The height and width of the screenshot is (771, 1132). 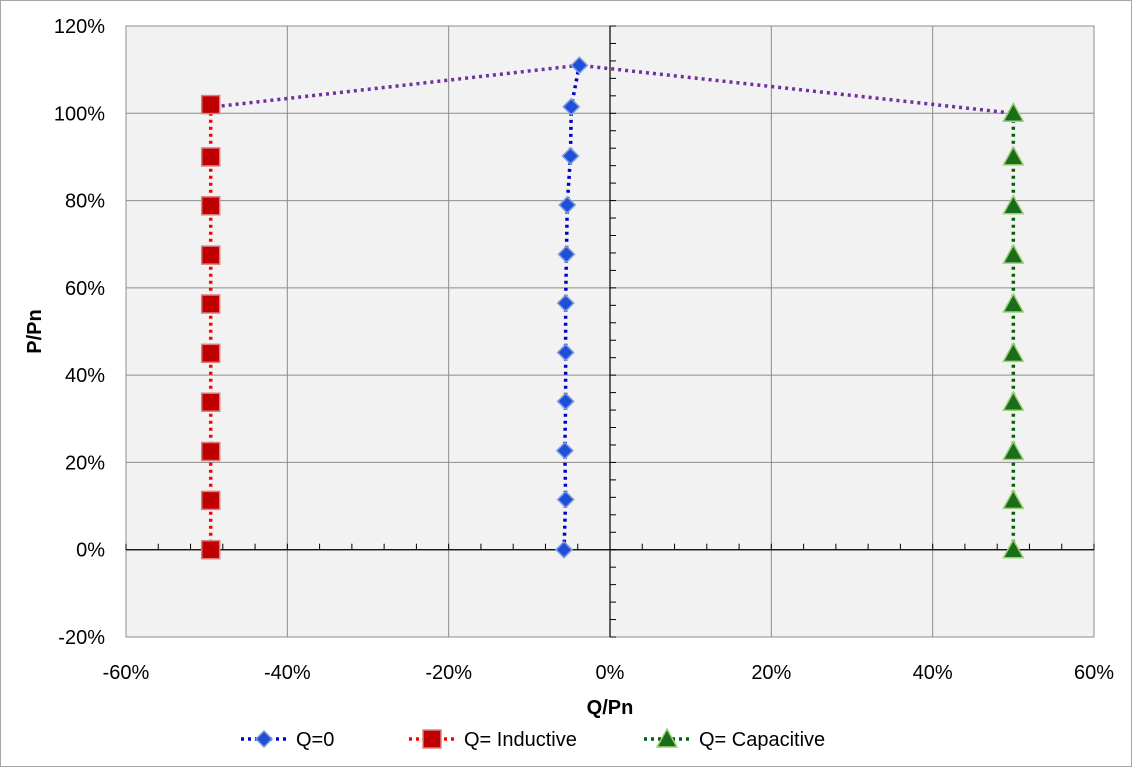 What do you see at coordinates (85, 202) in the screenshot?
I see `y-tick-label: 80%` at bounding box center [85, 202].